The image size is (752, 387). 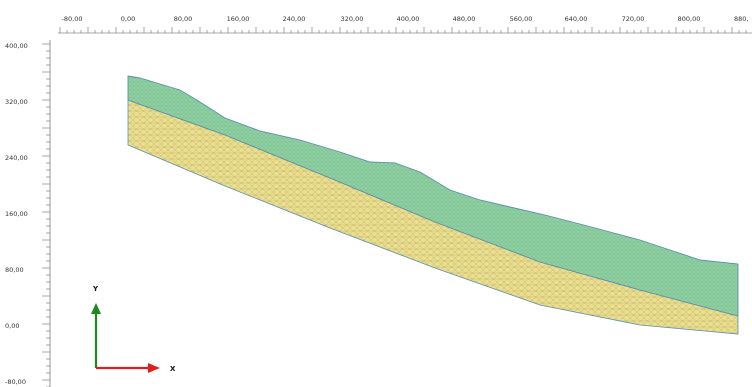 What do you see at coordinates (689, 19) in the screenshot?
I see `top-ruler-label: 800,00` at bounding box center [689, 19].